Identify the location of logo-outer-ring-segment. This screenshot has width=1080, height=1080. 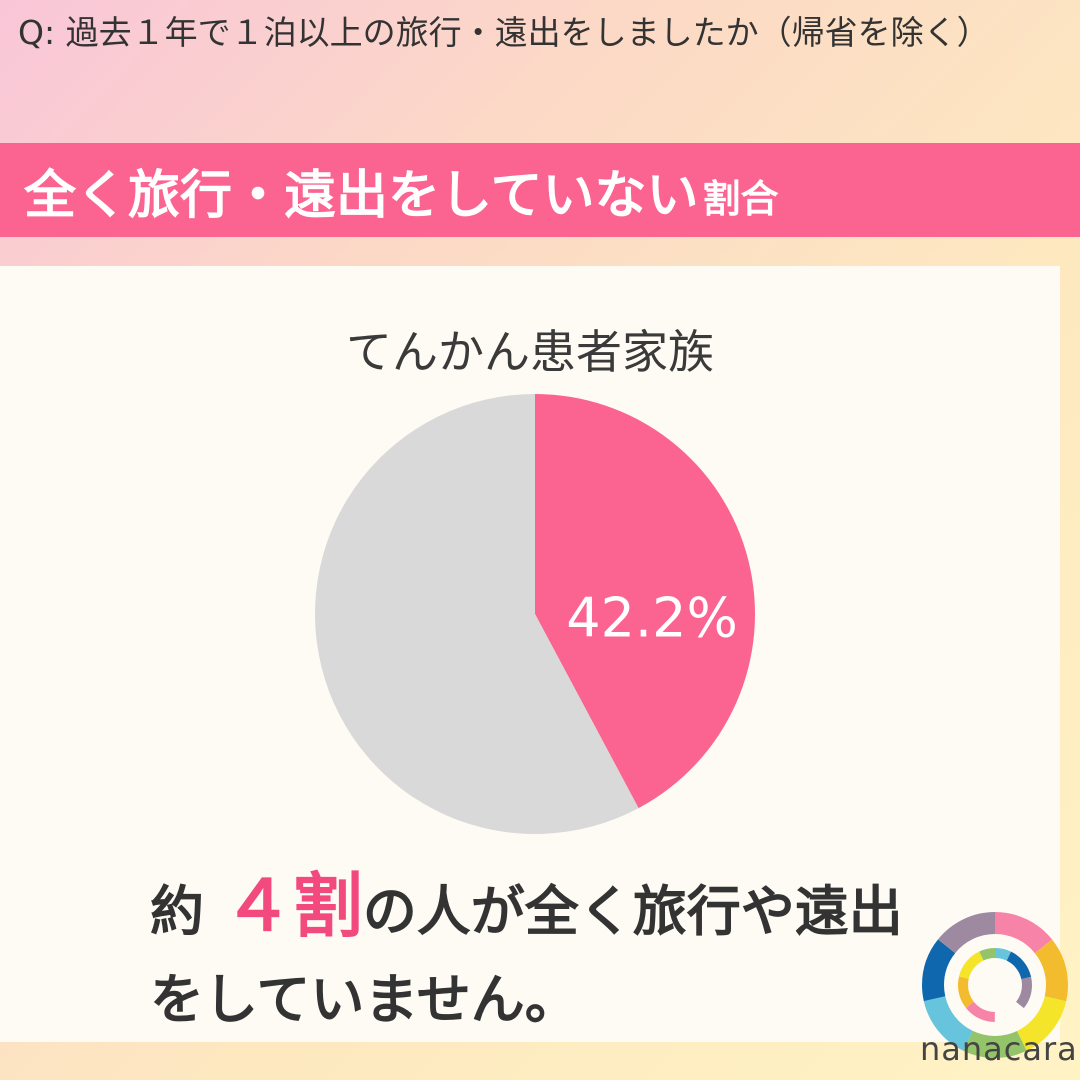
(995, 985).